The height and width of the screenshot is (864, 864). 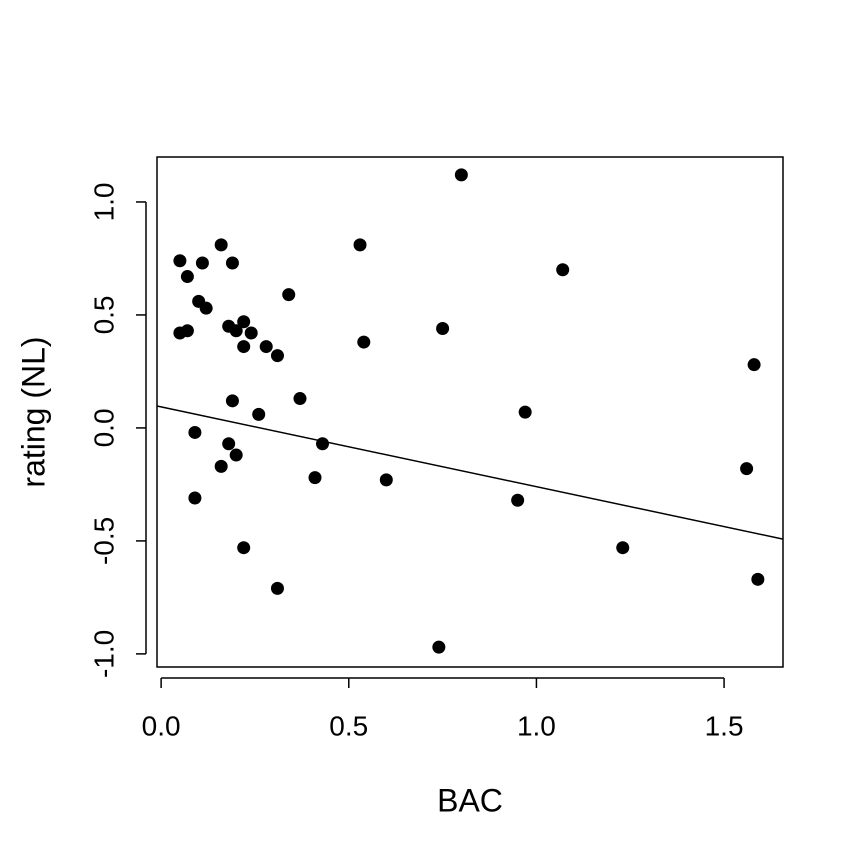 What do you see at coordinates (470, 800) in the screenshot?
I see `x-axis-label: BAC` at bounding box center [470, 800].